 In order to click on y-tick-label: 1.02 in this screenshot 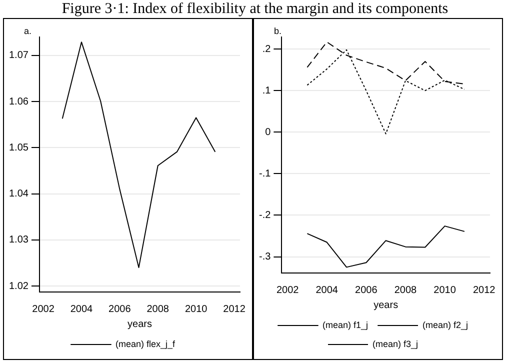, I will do `click(18, 286)`.